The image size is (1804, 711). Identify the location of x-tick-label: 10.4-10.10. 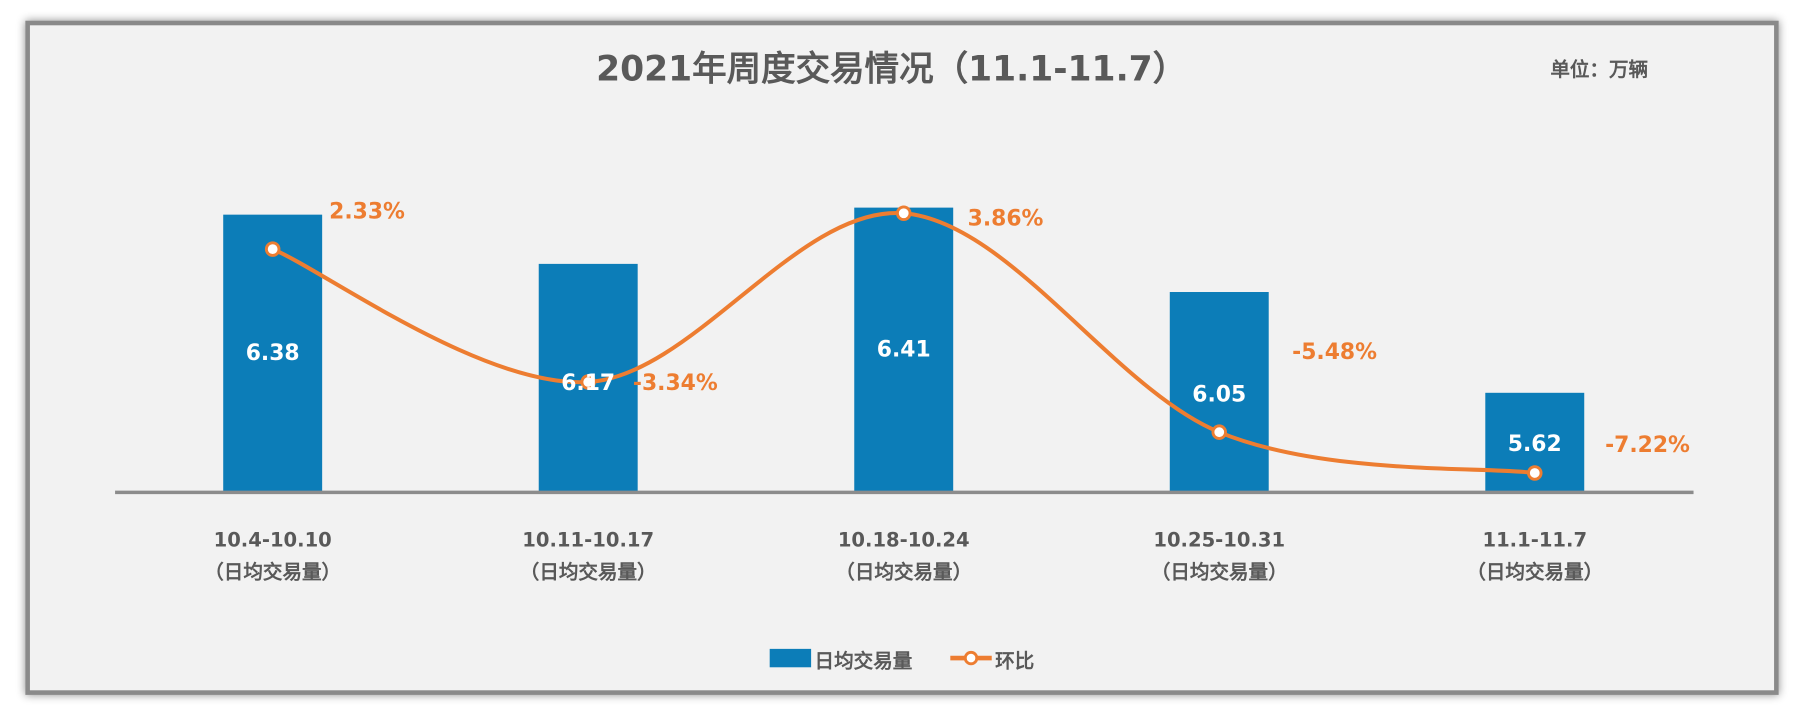
(273, 539).